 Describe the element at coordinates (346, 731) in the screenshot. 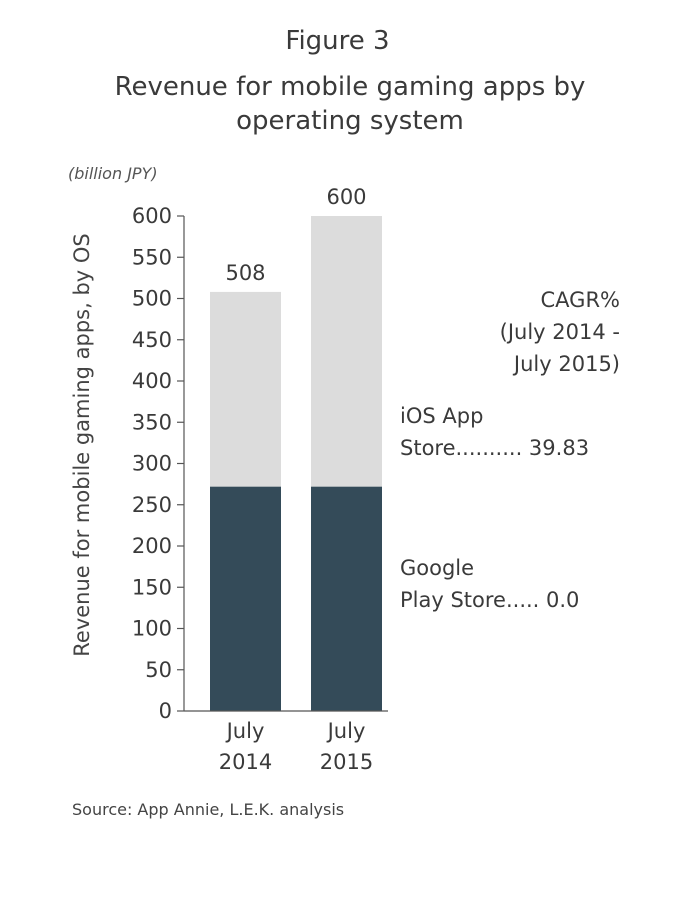

I see `x-tick-label-1-0: July` at that location.